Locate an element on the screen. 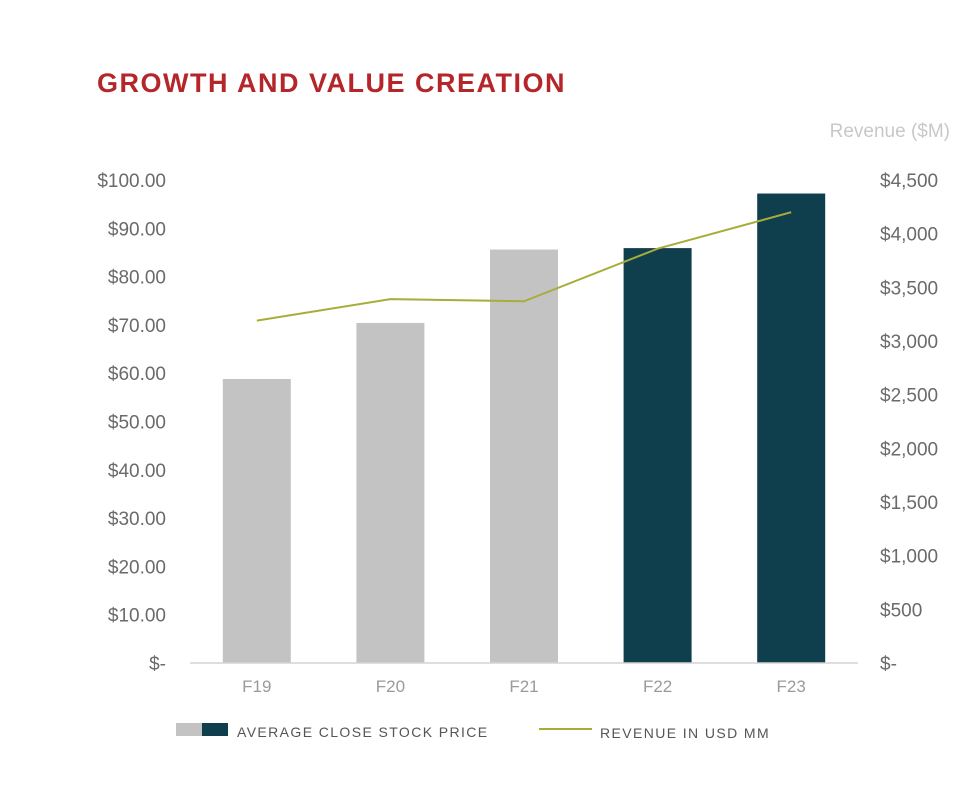 The width and height of the screenshot is (974, 804). right-tick-label: $4,500 is located at coordinates (909, 181).